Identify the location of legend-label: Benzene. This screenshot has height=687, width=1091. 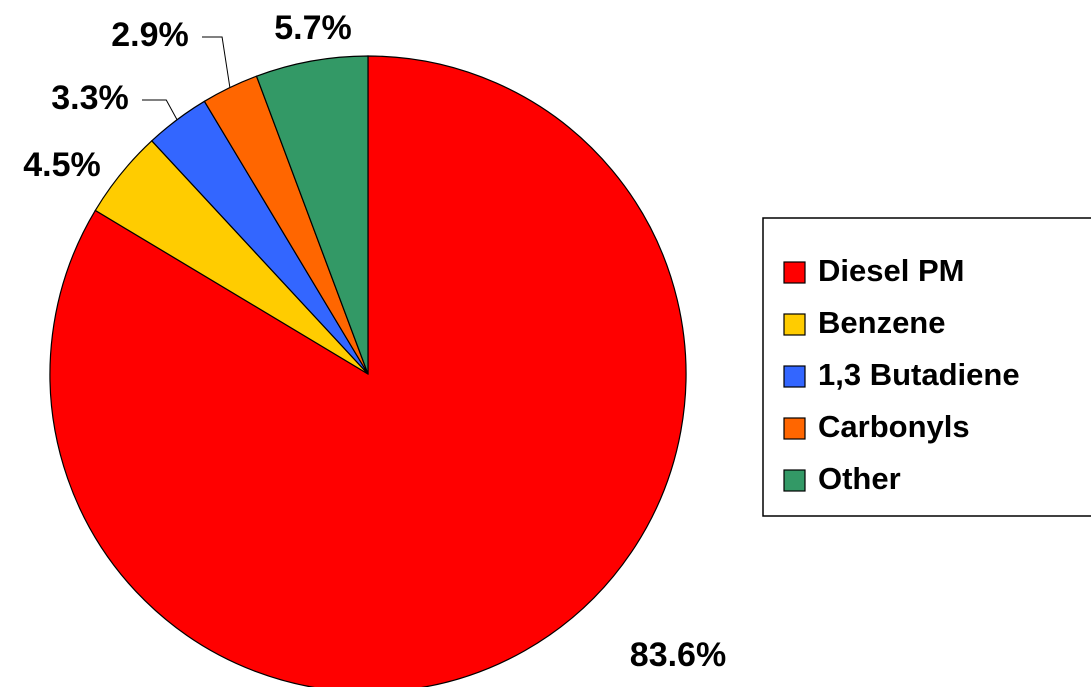
(881, 322).